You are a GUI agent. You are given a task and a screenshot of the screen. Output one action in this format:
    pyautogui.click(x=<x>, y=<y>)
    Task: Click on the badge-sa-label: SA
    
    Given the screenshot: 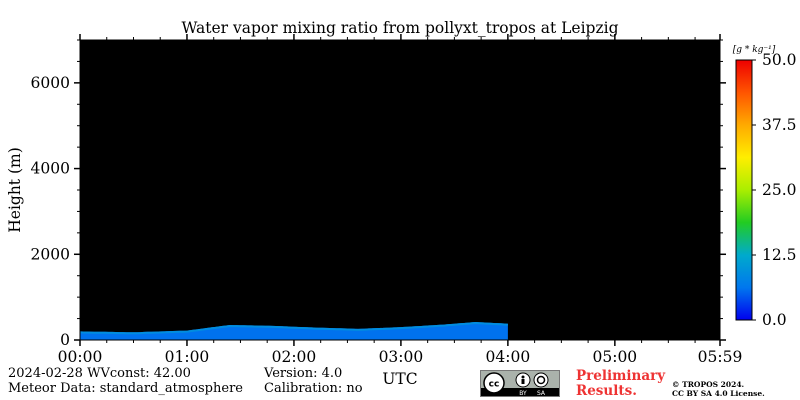 What is the action you would take?
    pyautogui.click(x=541, y=393)
    